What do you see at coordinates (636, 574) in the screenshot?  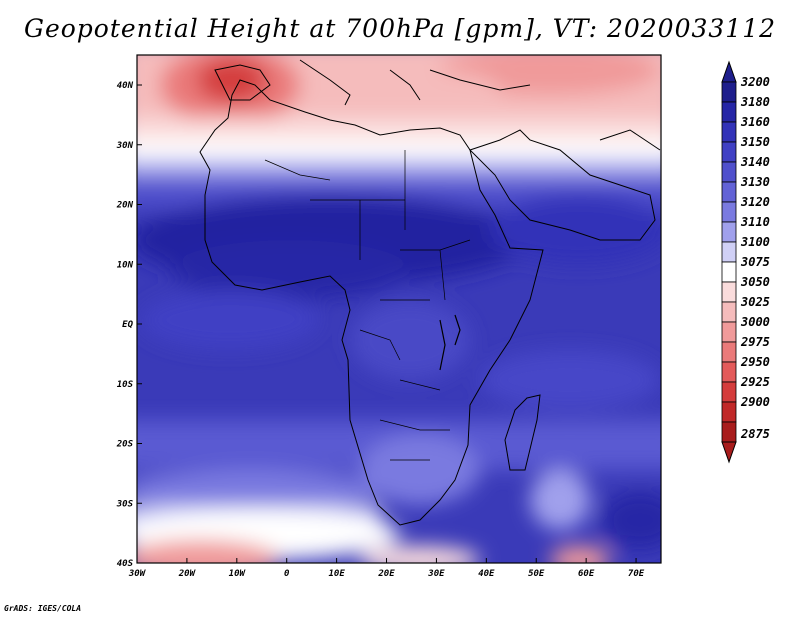 I see `lon-tick-label: 70E` at bounding box center [636, 574].